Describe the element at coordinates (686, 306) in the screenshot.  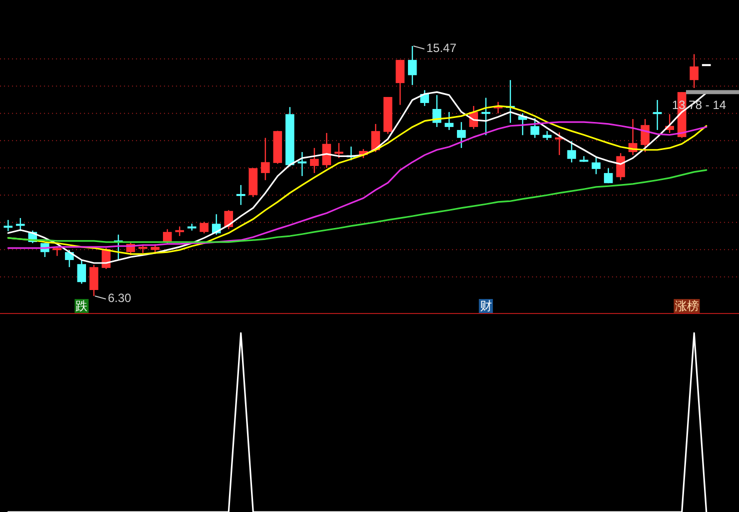
I see `text: 涨榜` at that location.